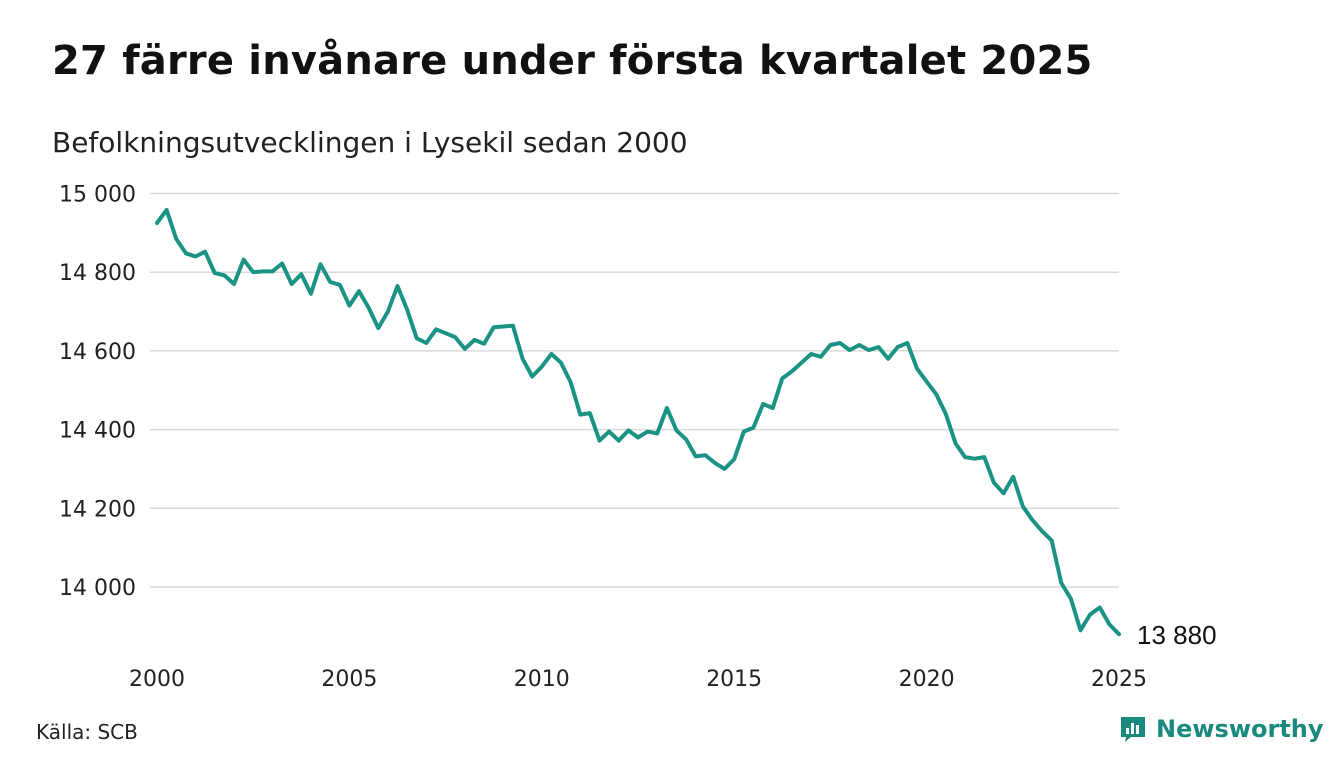  I want to click on annotations: 13 880, so click(1177, 635).